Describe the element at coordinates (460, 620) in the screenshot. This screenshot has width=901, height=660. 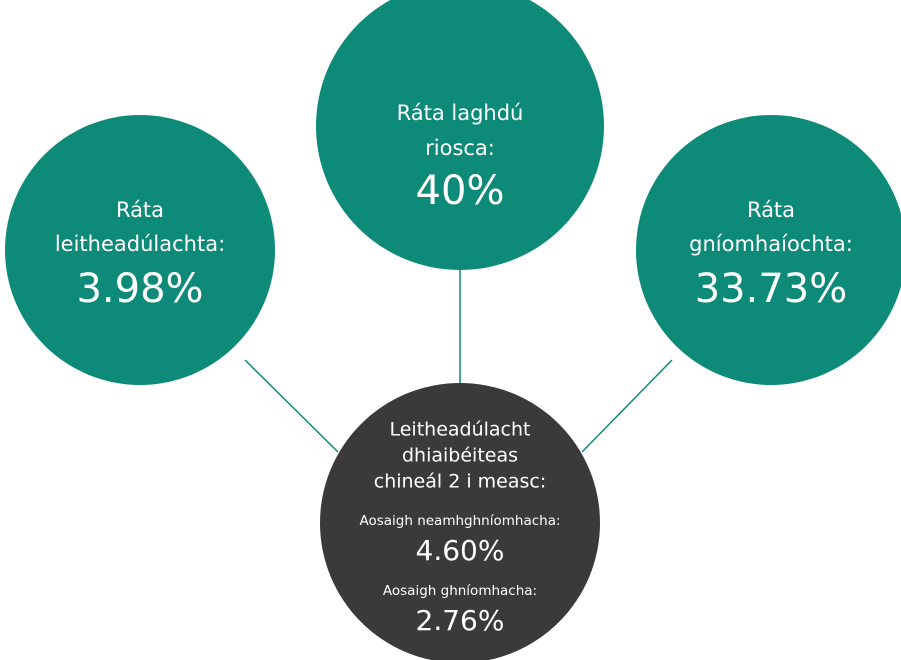
I see `group-value: 2.76%` at that location.